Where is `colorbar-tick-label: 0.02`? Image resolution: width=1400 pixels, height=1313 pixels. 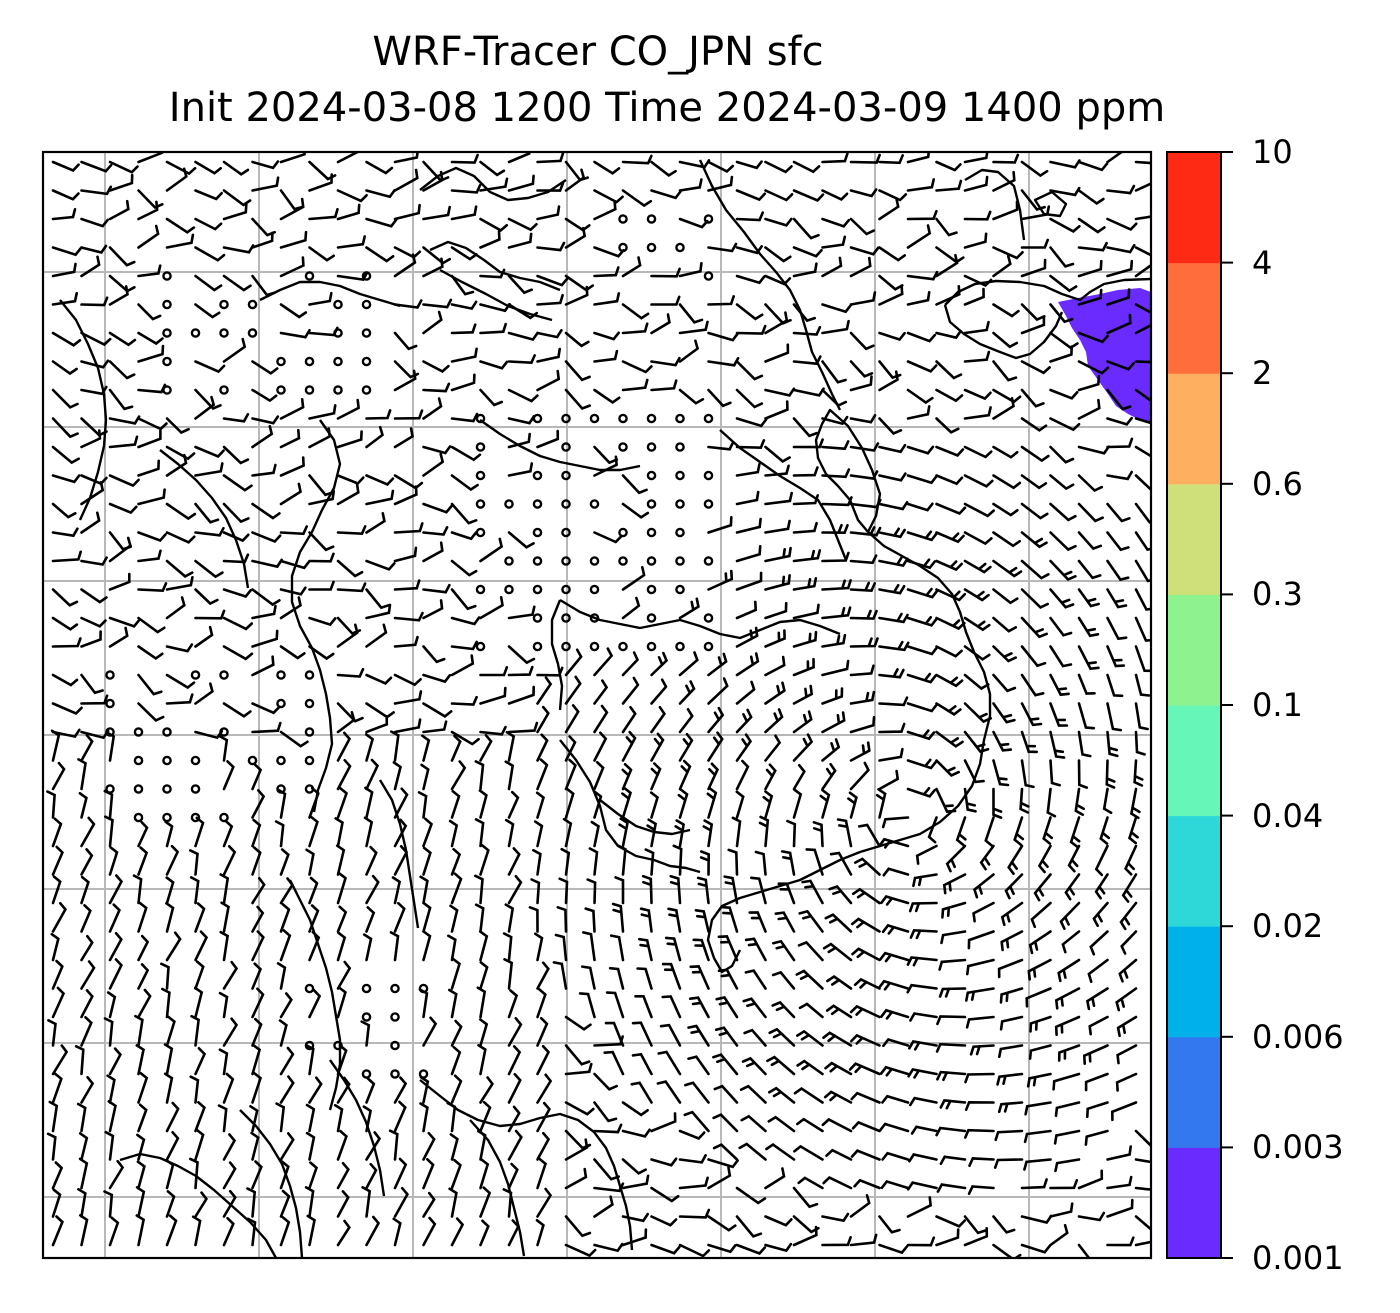
colorbar-tick-label: 0.02 is located at coordinates (1288, 926).